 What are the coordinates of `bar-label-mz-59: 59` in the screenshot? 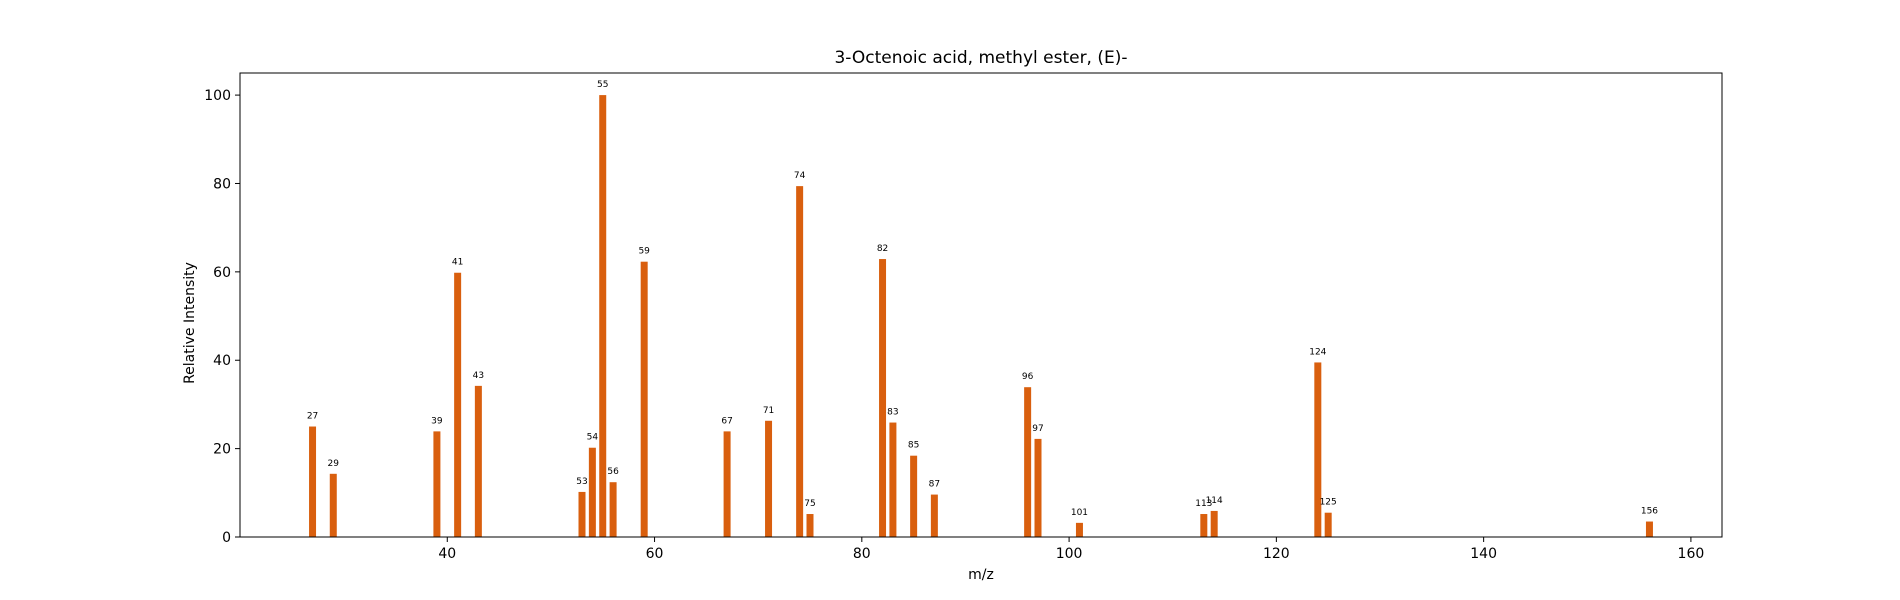 It's located at (644, 252).